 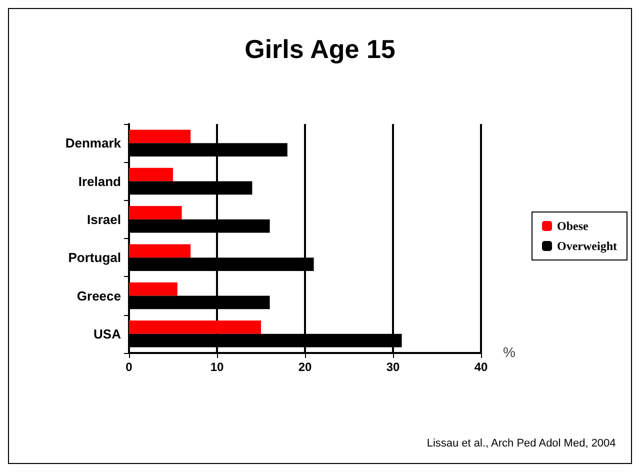 I want to click on chart-title: Girls Age 15, so click(x=320, y=49).